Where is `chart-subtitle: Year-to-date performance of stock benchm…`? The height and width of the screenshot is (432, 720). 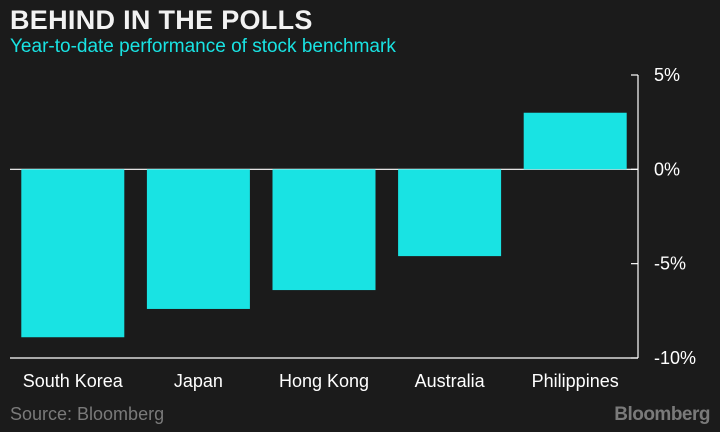 chart-subtitle: Year-to-date performance of stock benchm… is located at coordinates (203, 46).